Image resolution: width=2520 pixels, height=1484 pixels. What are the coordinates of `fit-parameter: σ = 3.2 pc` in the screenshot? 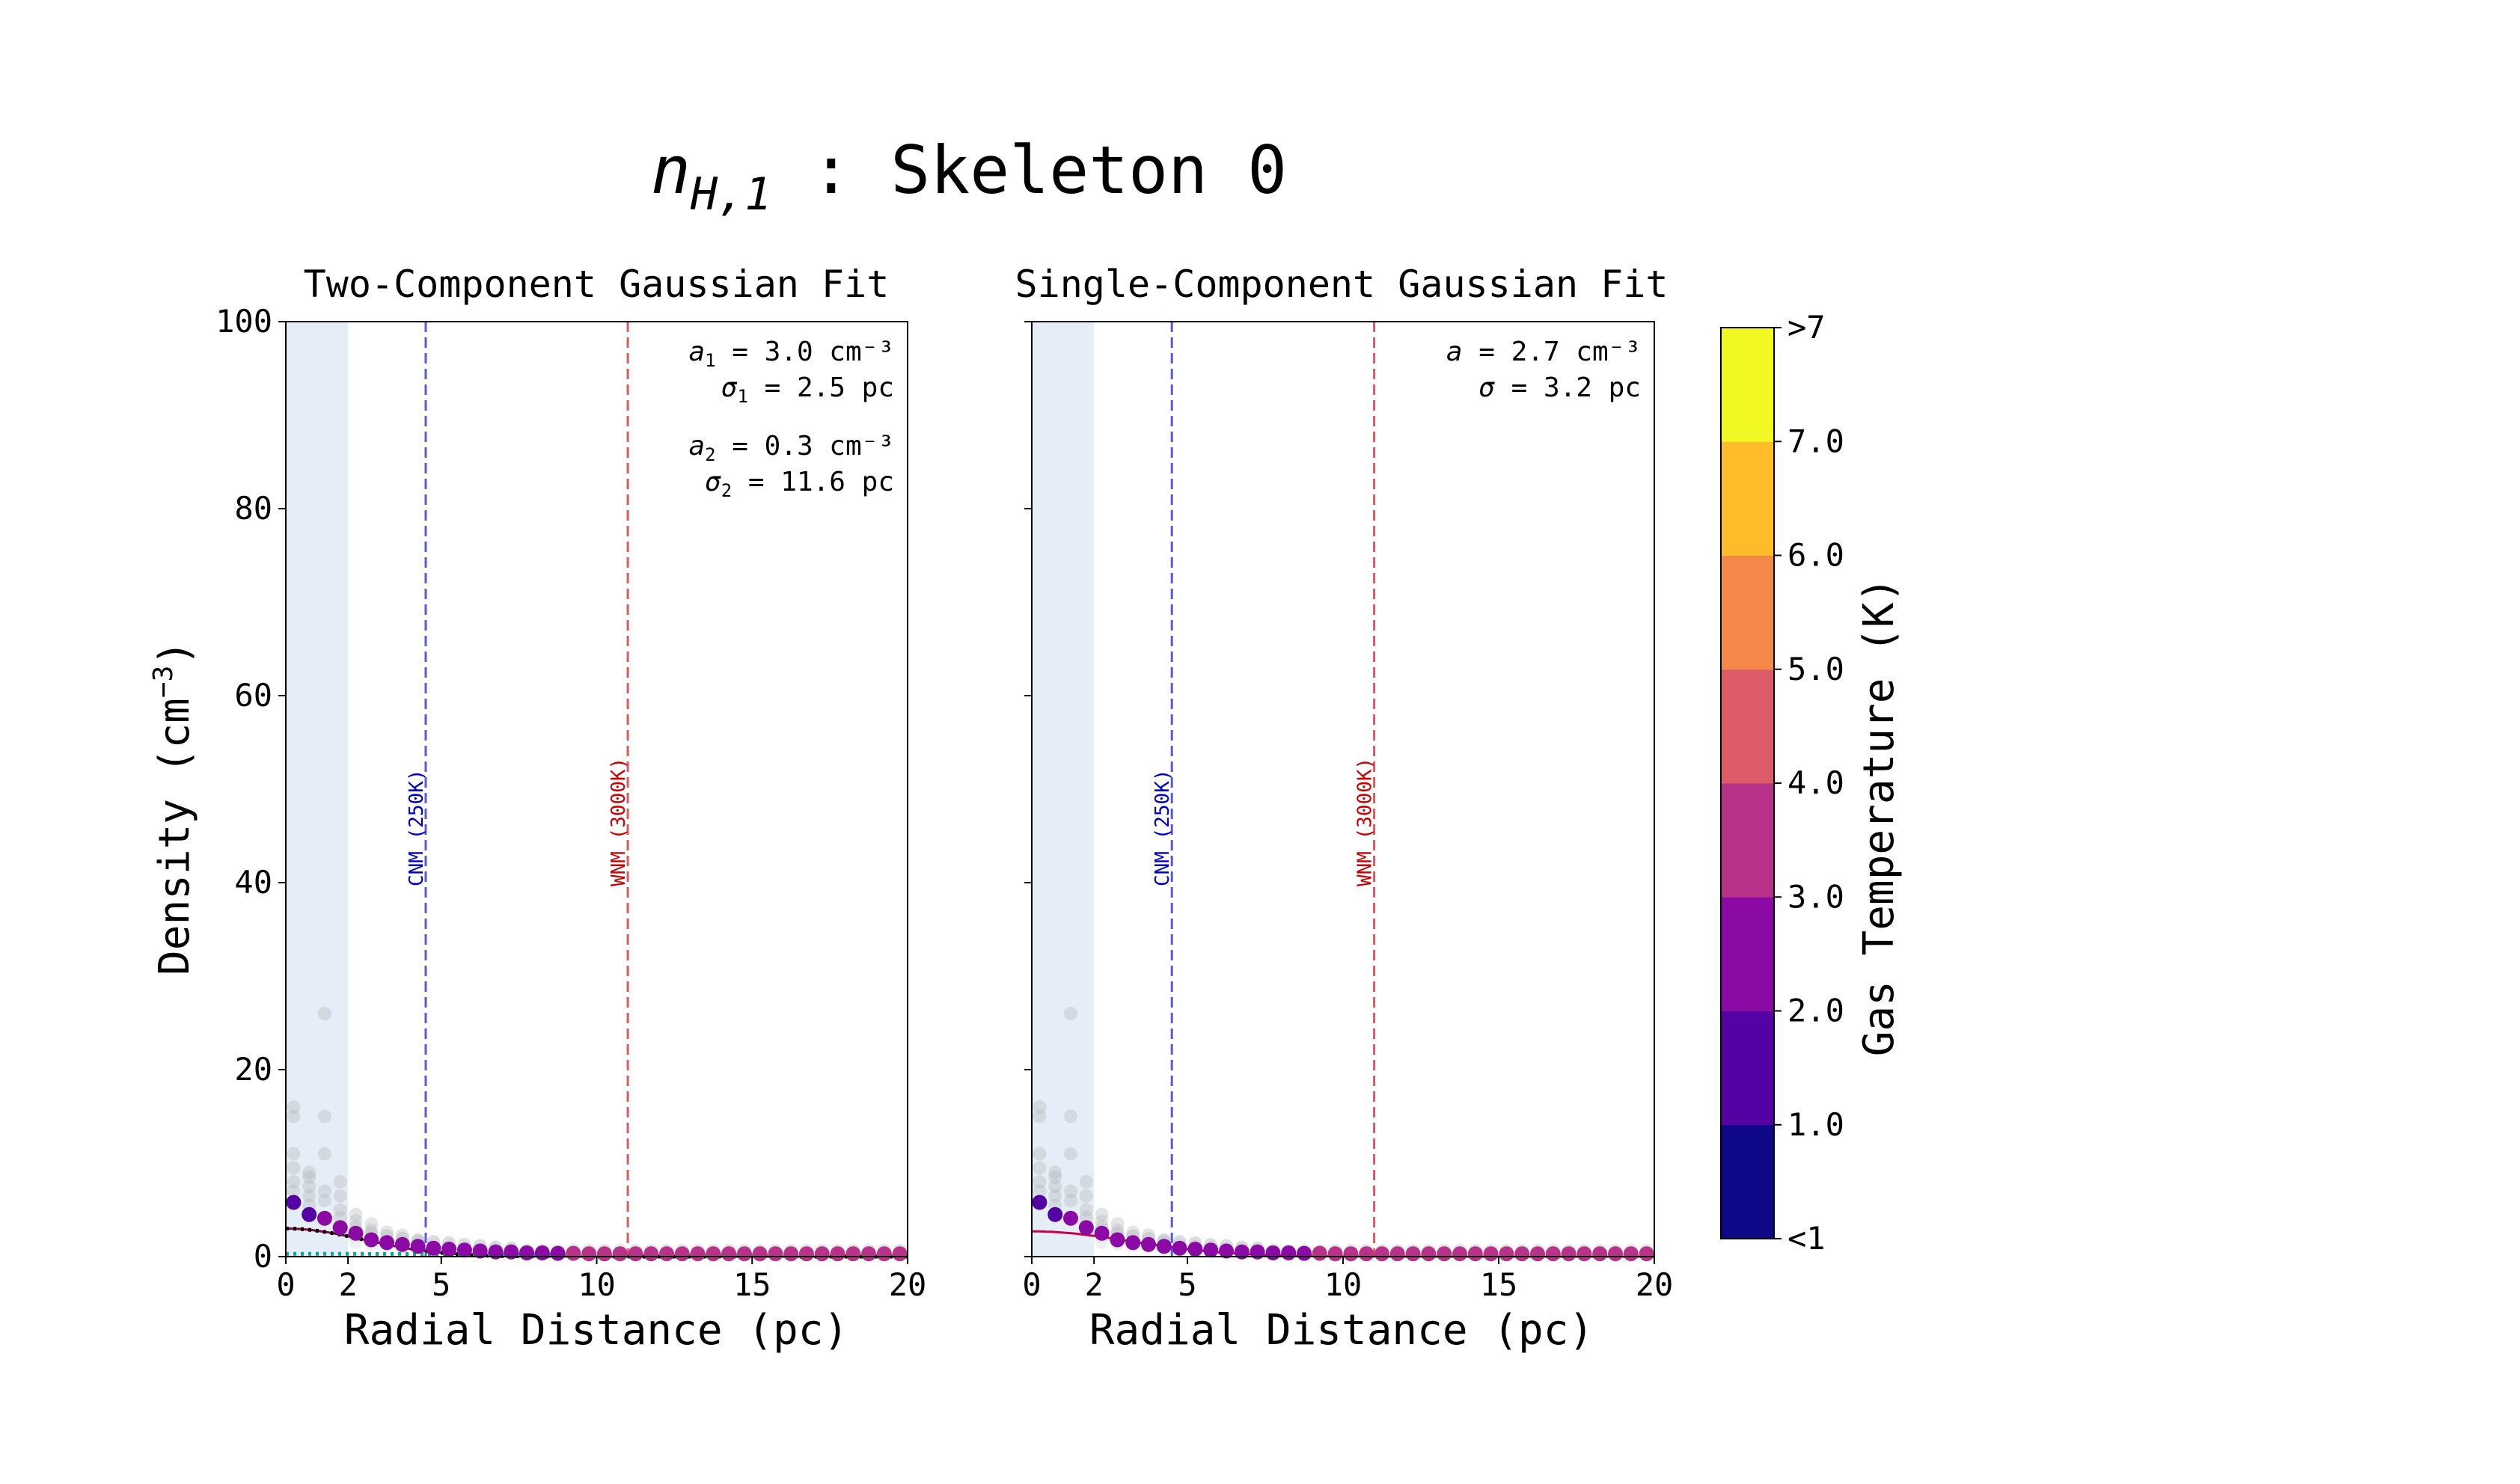 It's located at (1559, 387).